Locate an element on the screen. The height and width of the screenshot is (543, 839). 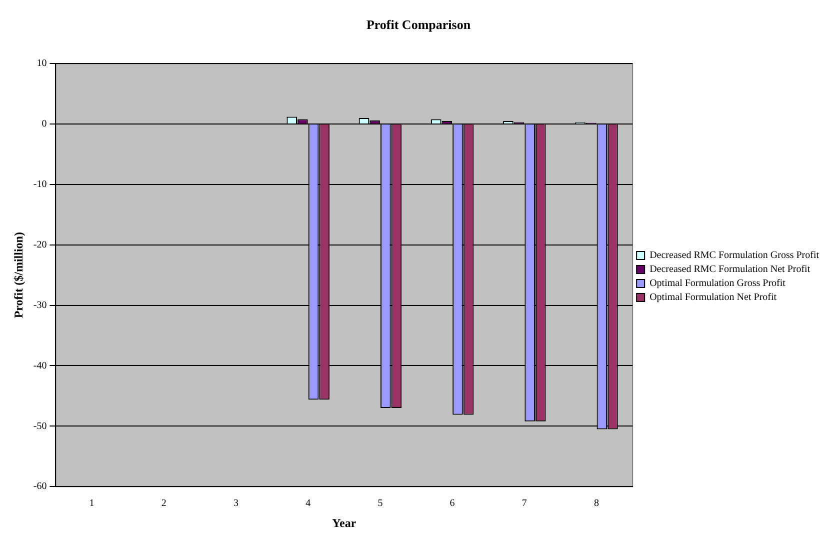
y-tick-label: 0 is located at coordinates (44, 124).